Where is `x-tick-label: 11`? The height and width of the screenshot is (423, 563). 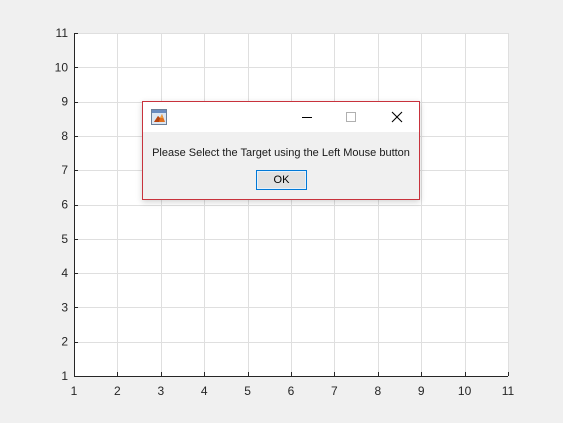
x-tick-label: 11 is located at coordinates (508, 391).